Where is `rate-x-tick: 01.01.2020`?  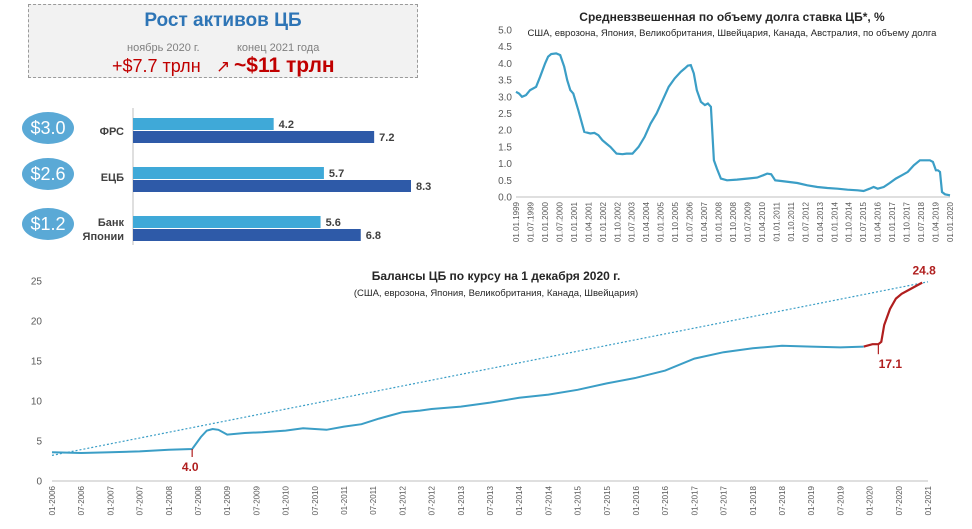
rate-x-tick: 01.01.2020 is located at coordinates (950, 221).